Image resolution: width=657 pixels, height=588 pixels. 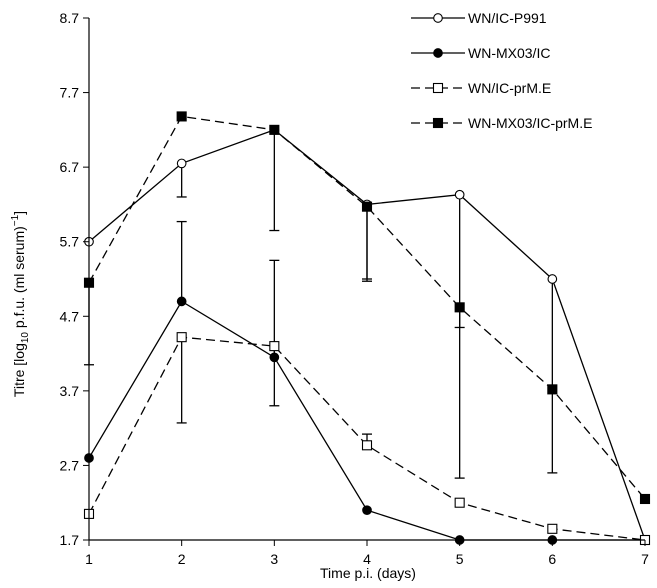 I want to click on x-tick-label: 4, so click(x=367, y=559).